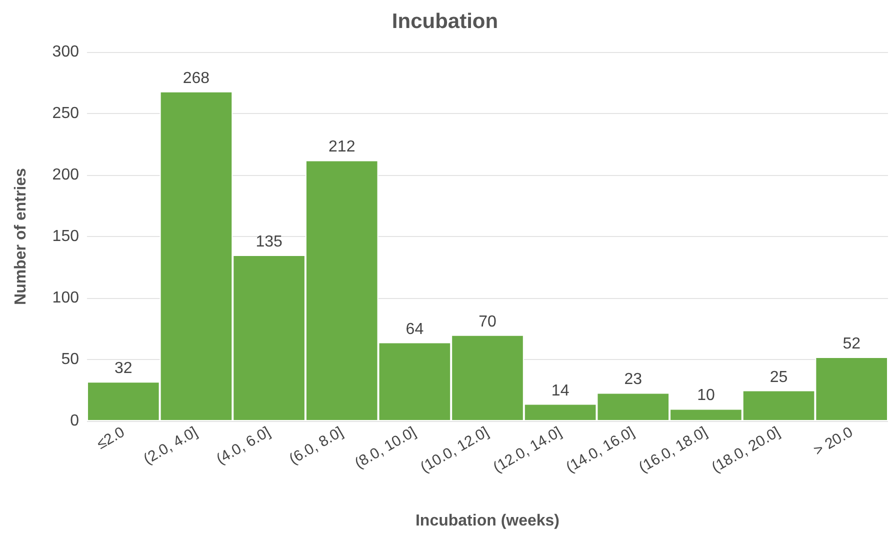  I want to click on x-tick-label: (18.0, 20.0], so click(746, 450).